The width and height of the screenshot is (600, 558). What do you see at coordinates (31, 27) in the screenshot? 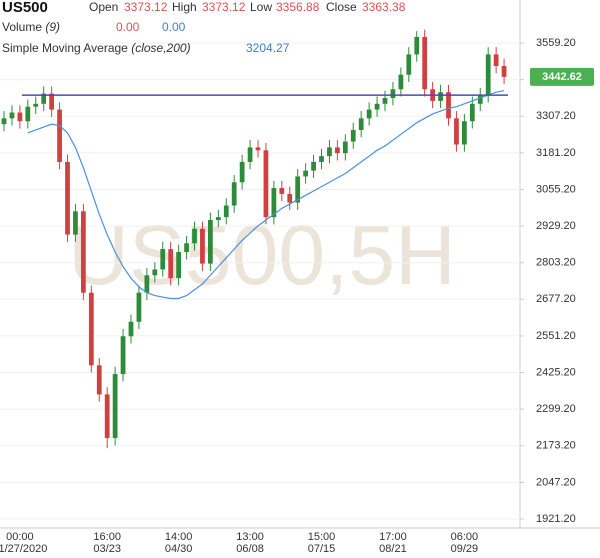
I see `volume-label: Volume (9)` at bounding box center [31, 27].